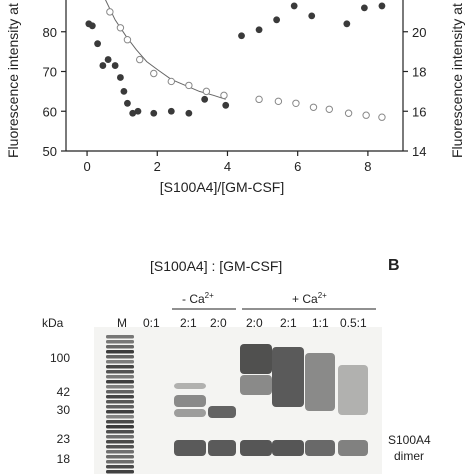  Describe the element at coordinates (218, 323) in the screenshot. I see `lane-label-2-0-noca: 2:0` at that location.